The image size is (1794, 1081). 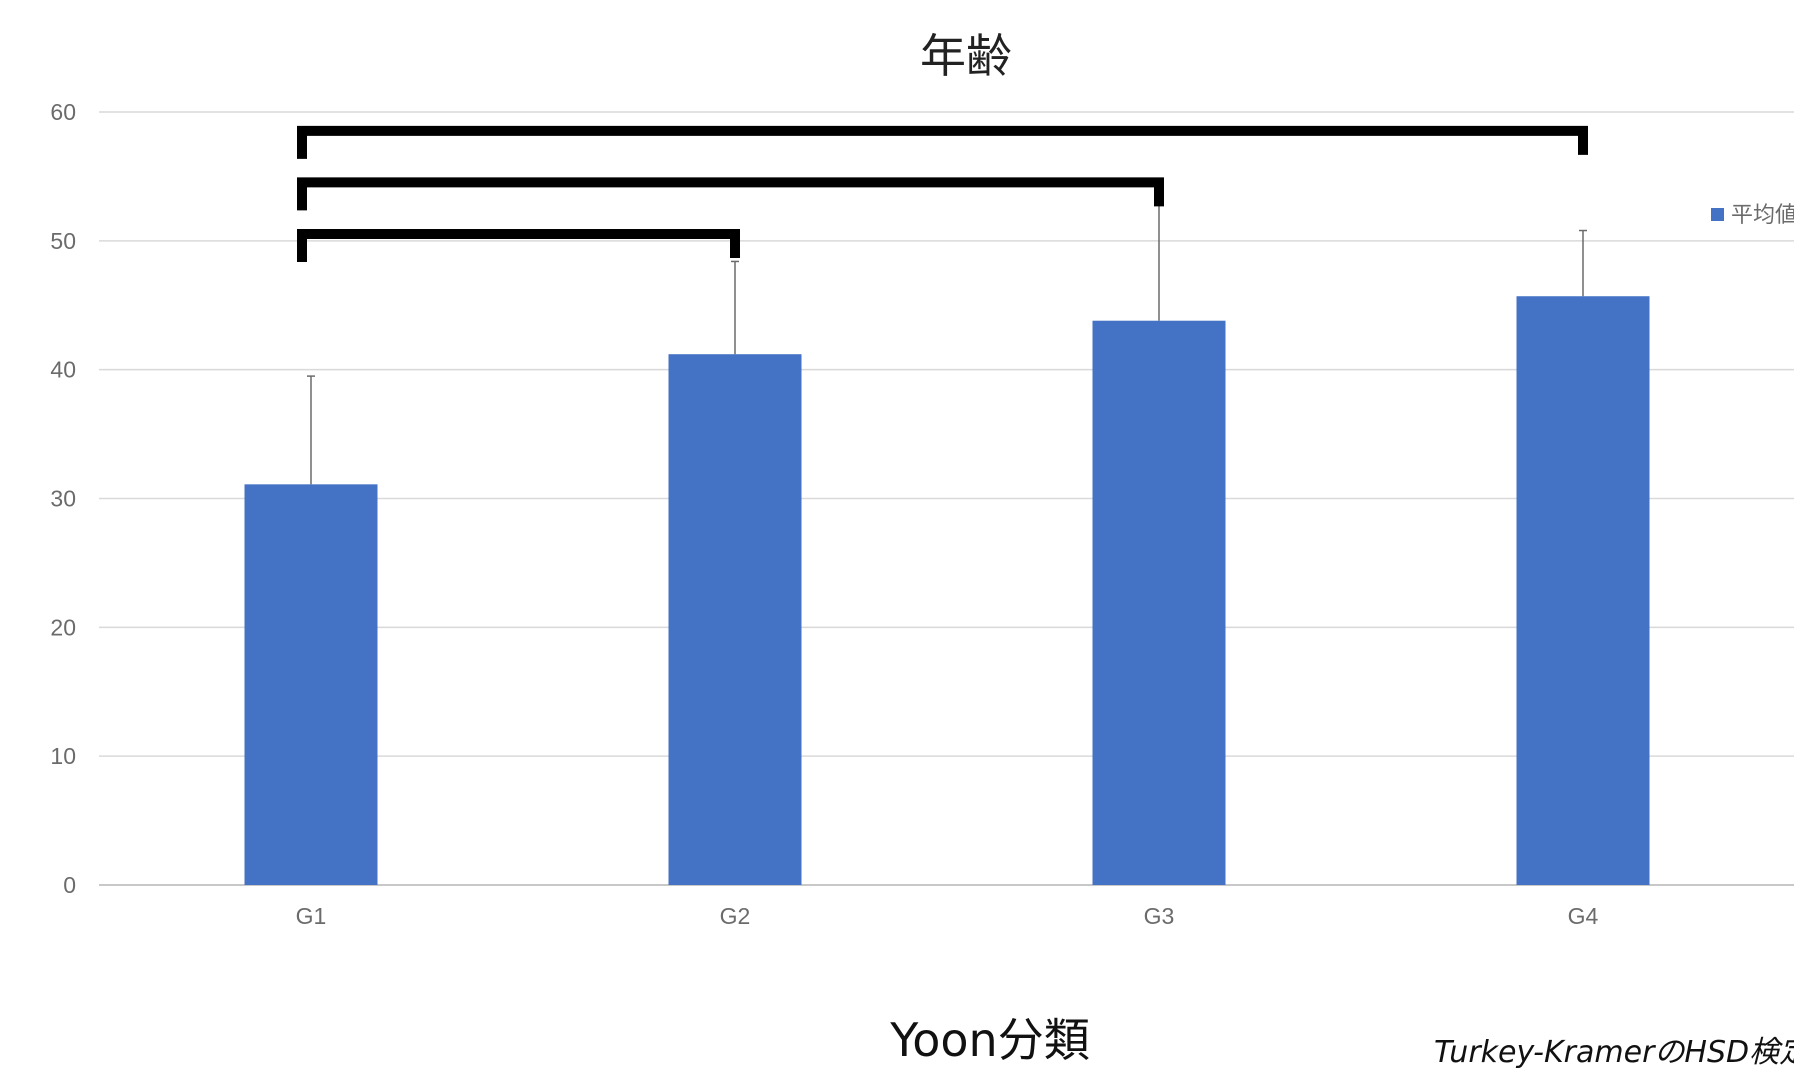 I want to click on significance-bracket-g1-g4, so click(x=942, y=142).